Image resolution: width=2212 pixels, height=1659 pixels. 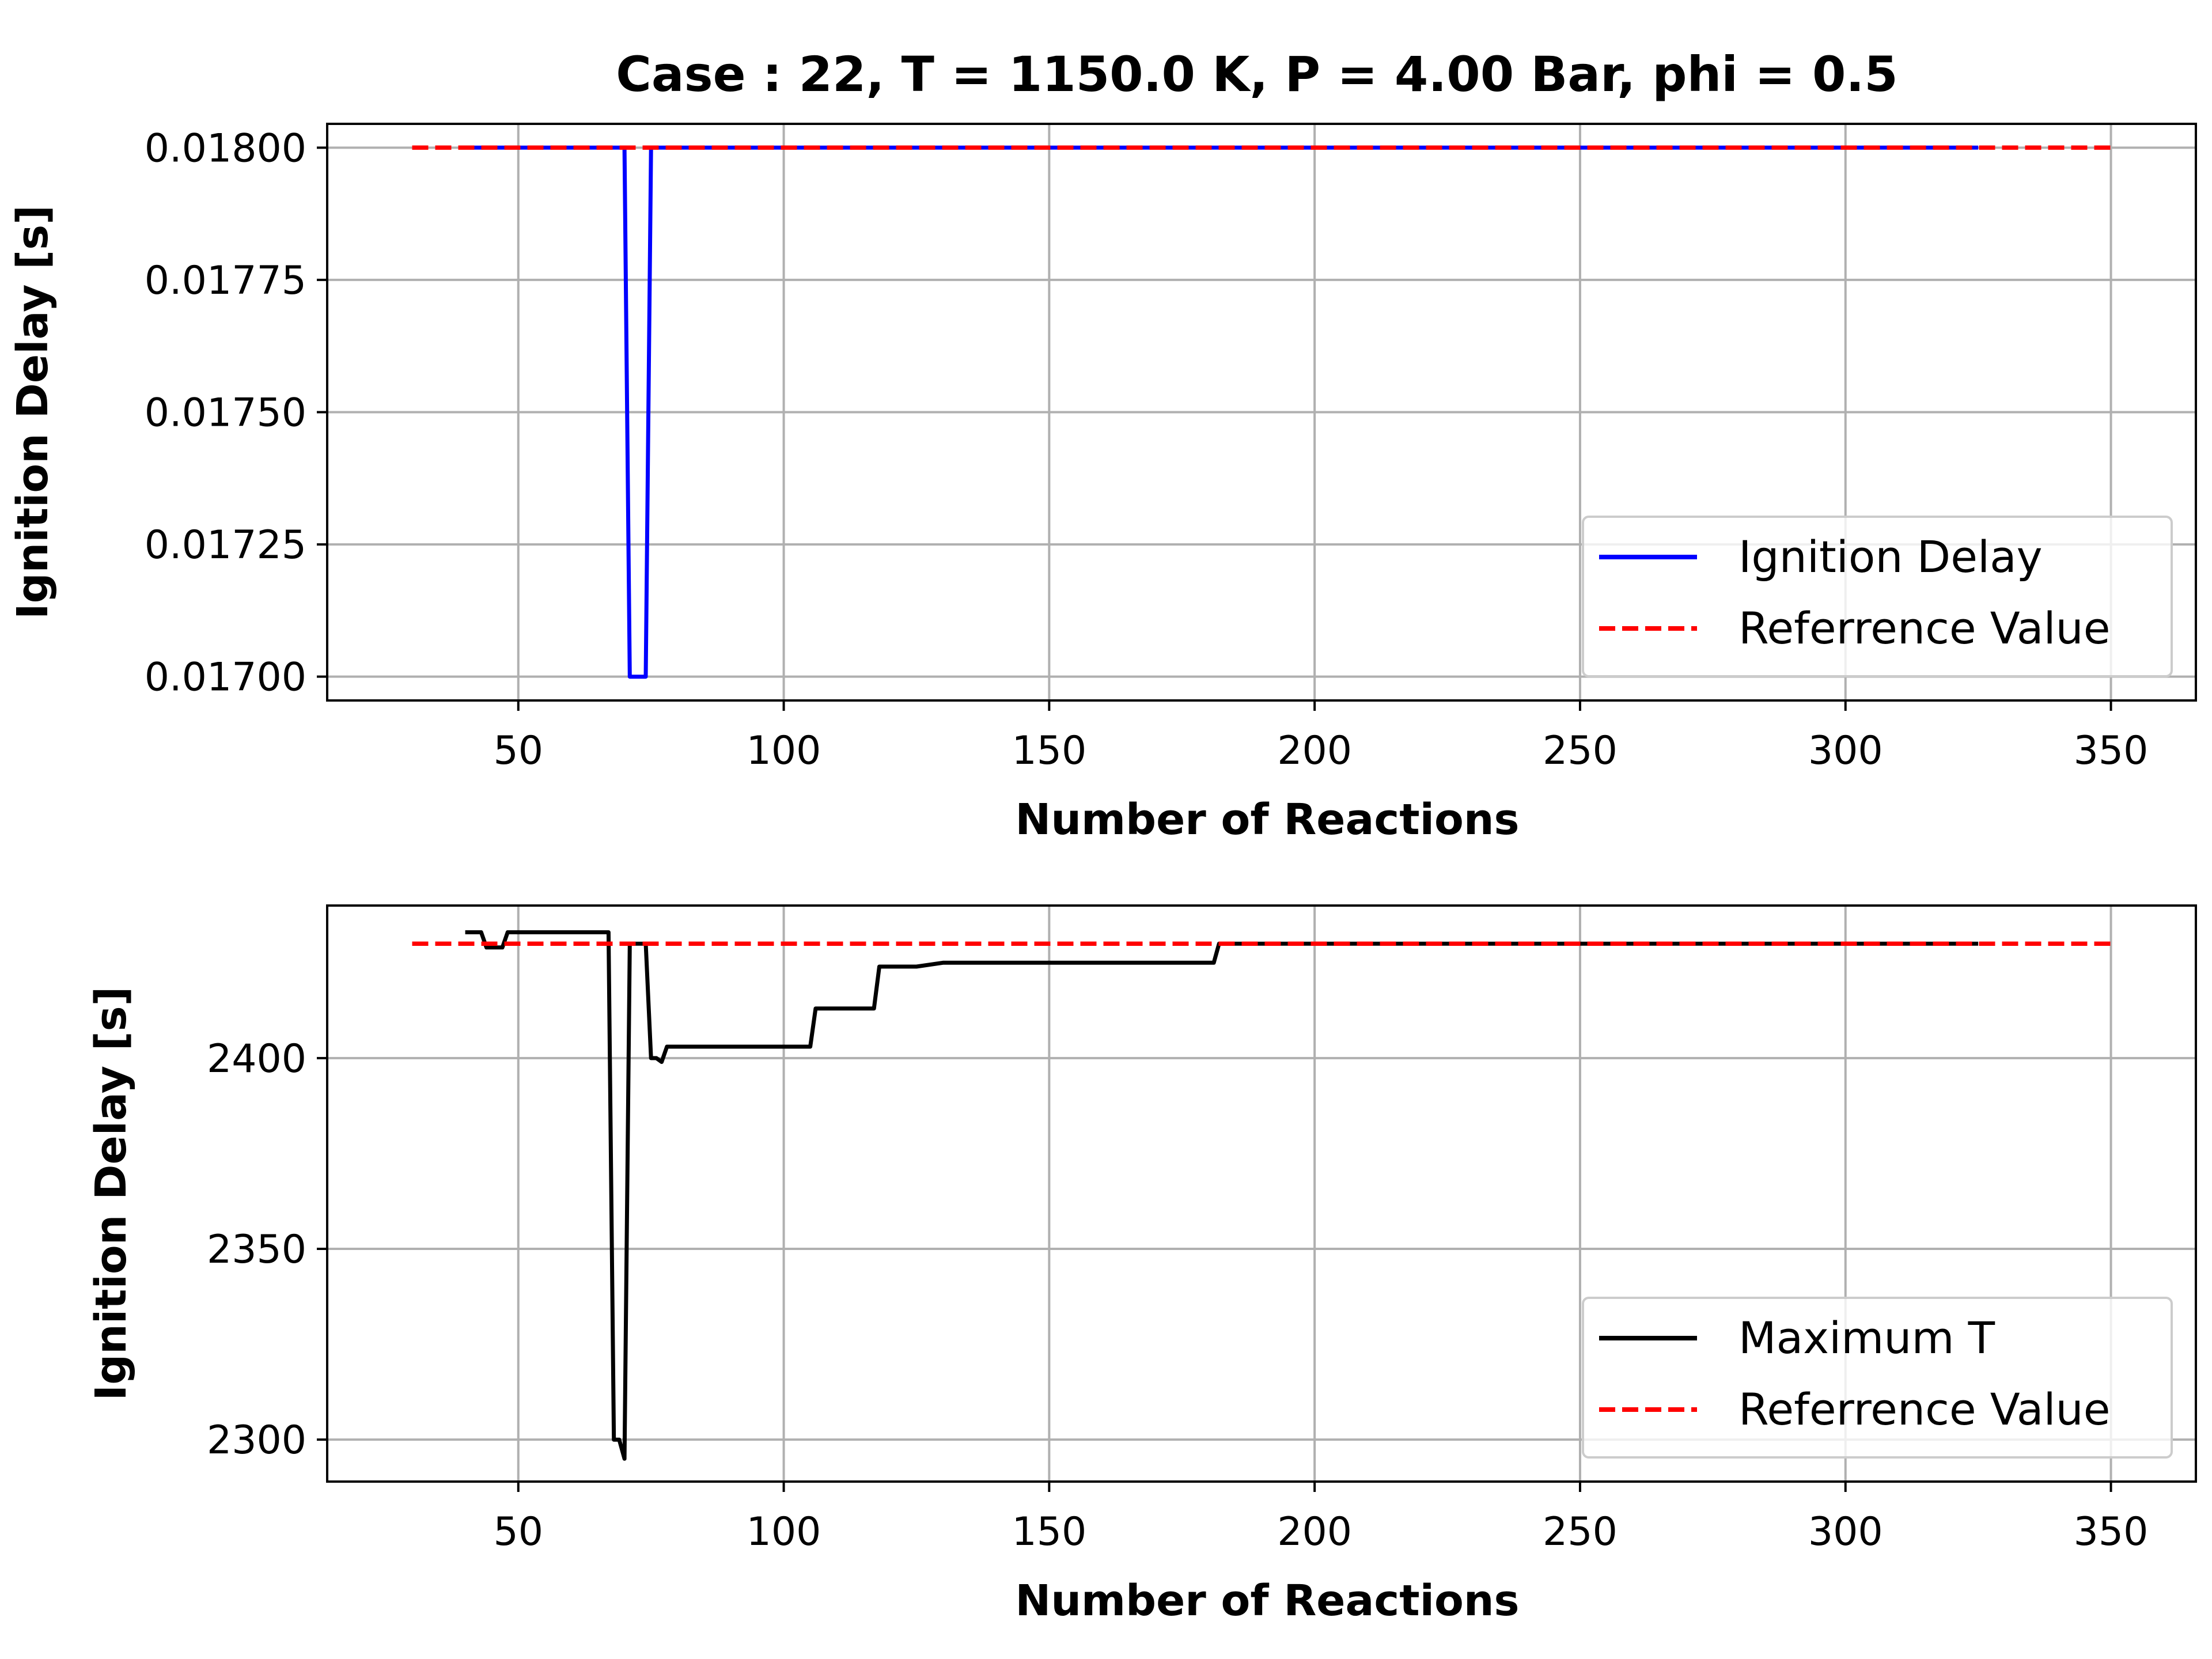 I want to click on y-tick-label: 0.01750, so click(x=225, y=413).